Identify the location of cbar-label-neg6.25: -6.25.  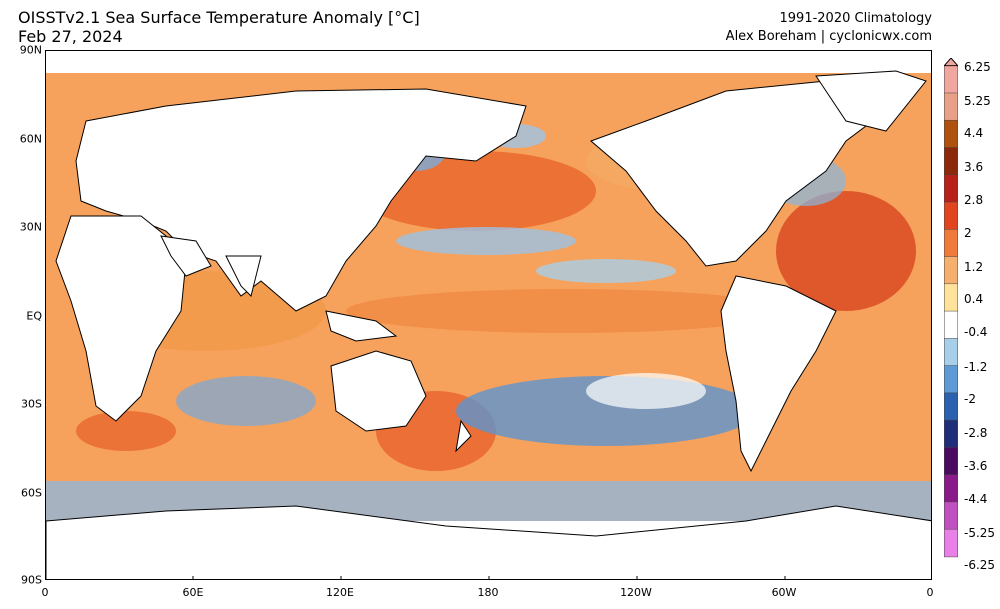
(980, 565).